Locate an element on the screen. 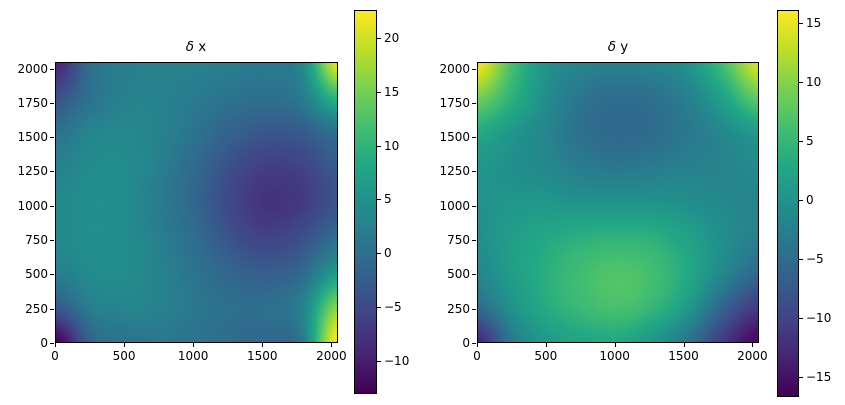 This screenshot has width=845, height=405. title-axis-letter-x: x is located at coordinates (200, 47).